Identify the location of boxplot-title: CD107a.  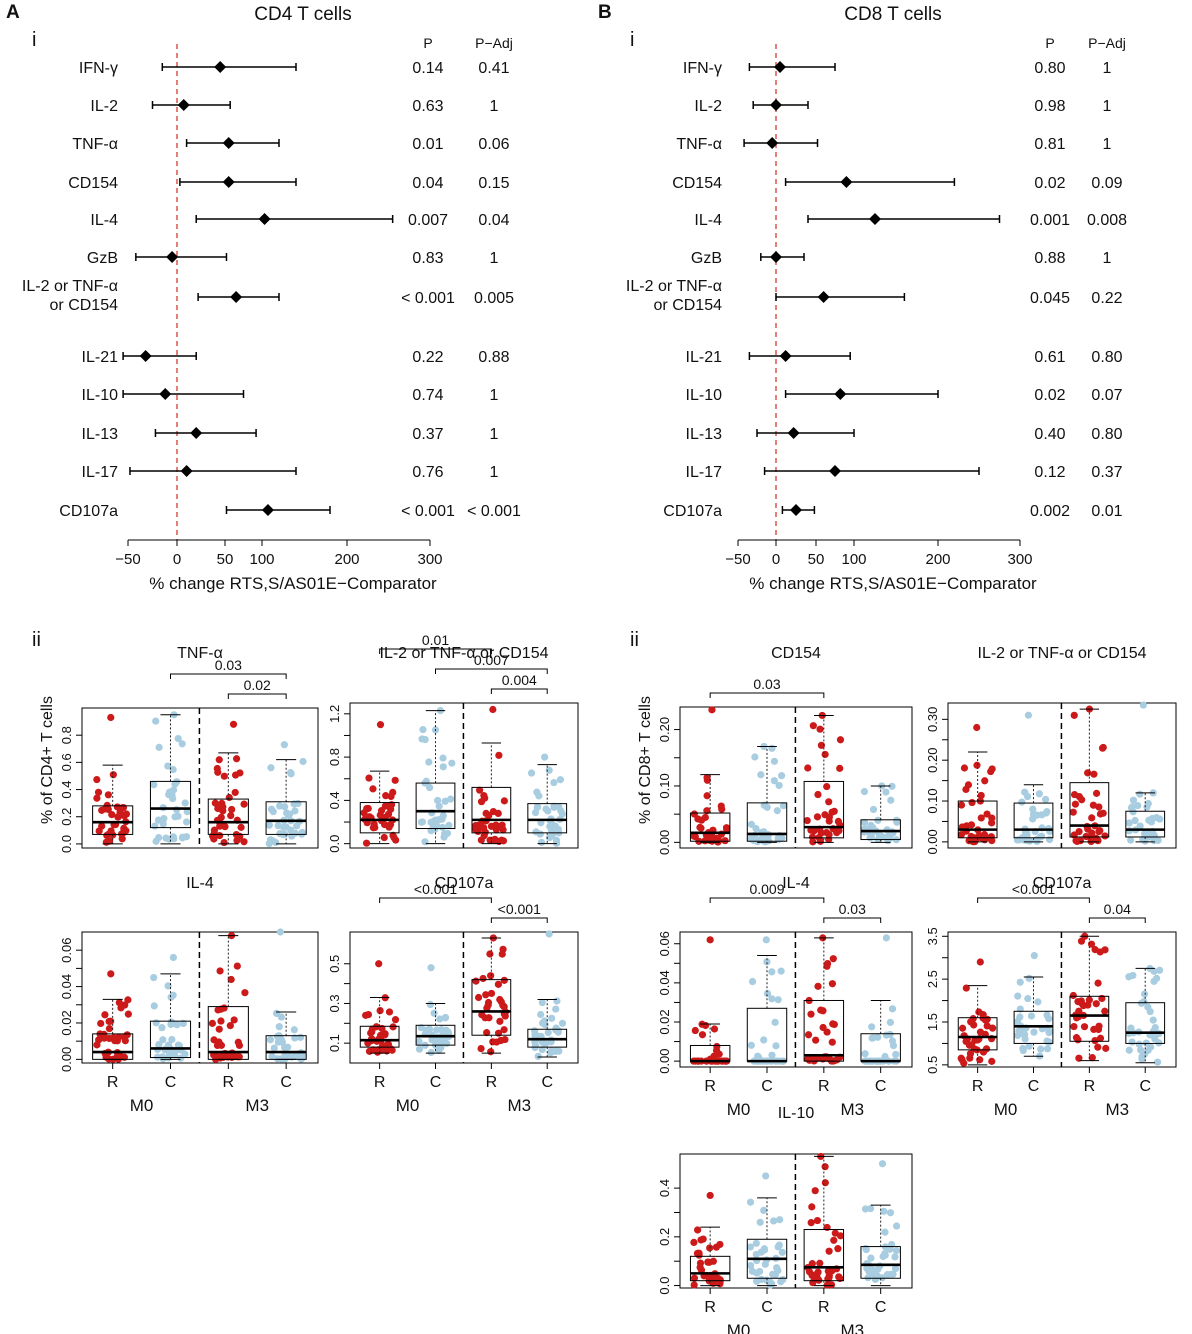
(464, 883).